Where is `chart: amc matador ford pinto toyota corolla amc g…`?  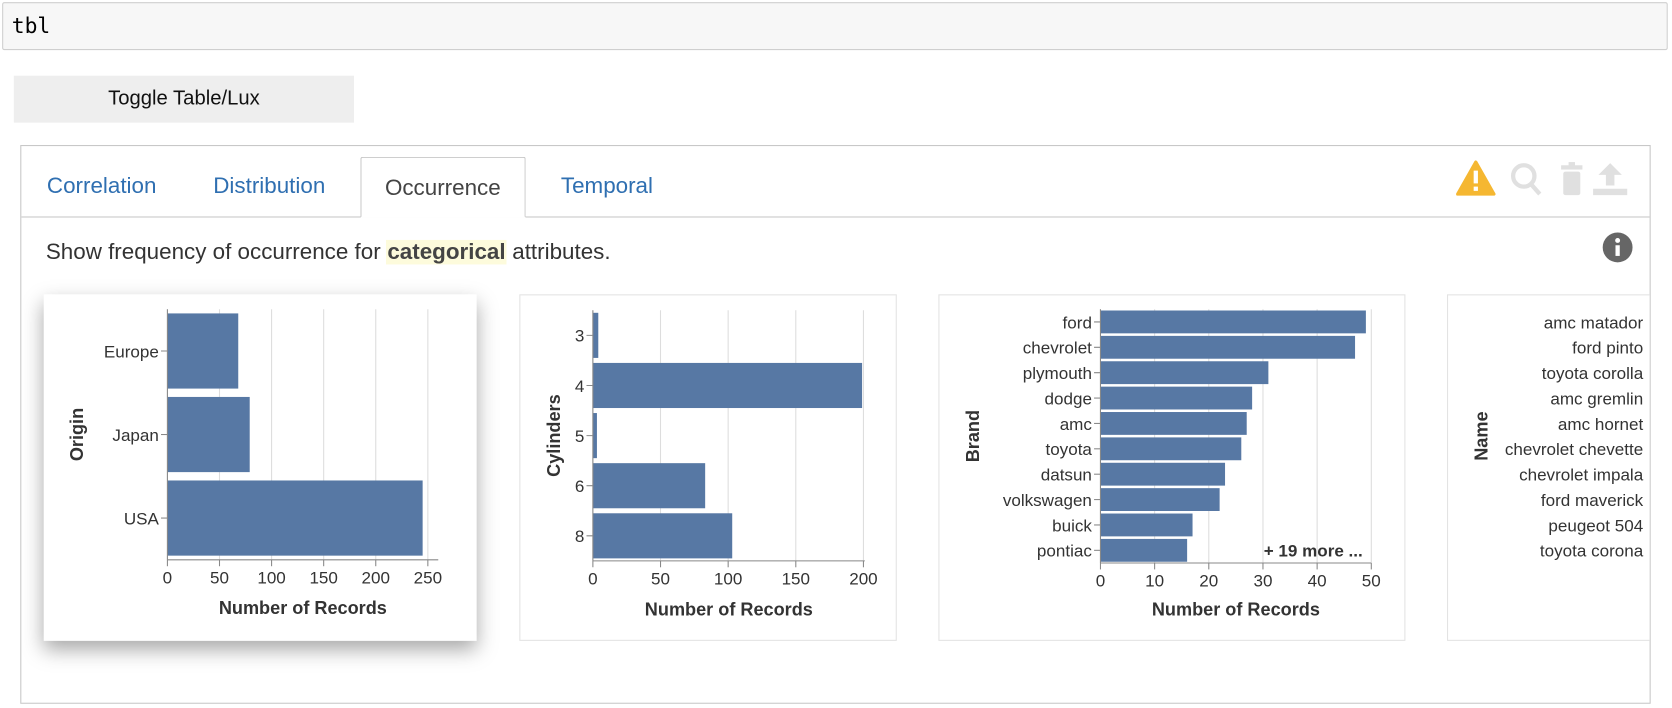 chart: amc matador ford pinto toyota corolla amc g… is located at coordinates (1558, 437).